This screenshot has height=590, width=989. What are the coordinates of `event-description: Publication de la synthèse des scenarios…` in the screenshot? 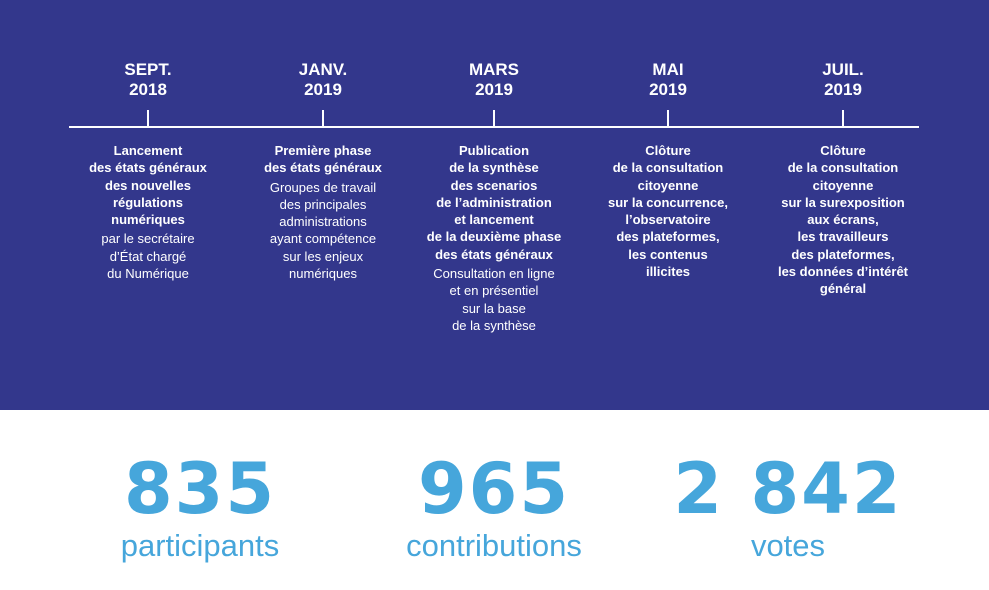 It's located at (494, 238).